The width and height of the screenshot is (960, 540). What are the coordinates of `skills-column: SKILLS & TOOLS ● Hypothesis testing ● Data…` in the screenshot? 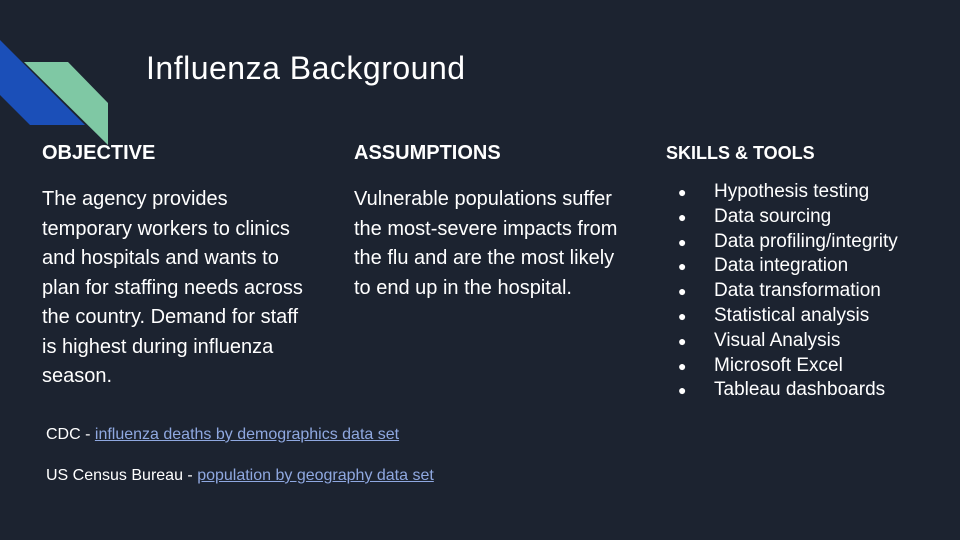 It's located at (811, 273).